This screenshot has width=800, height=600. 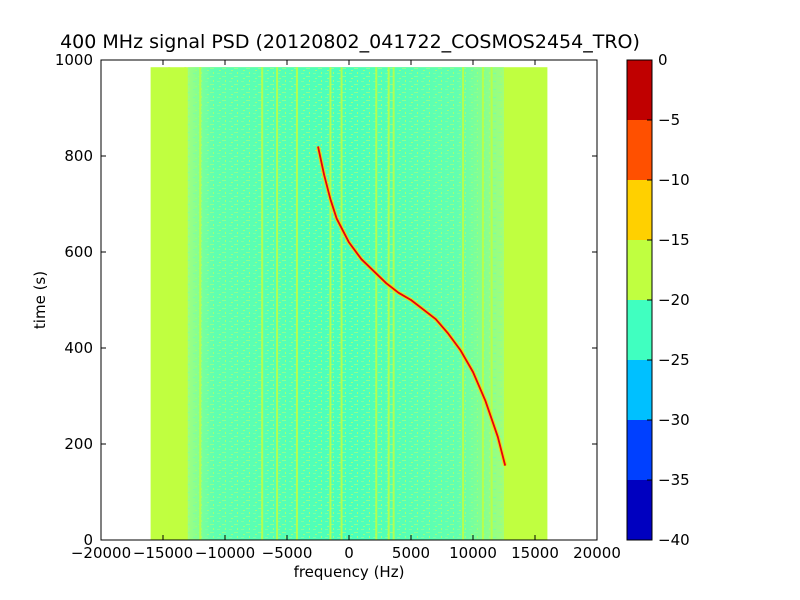 I want to click on colorbar, so click(x=639, y=300).